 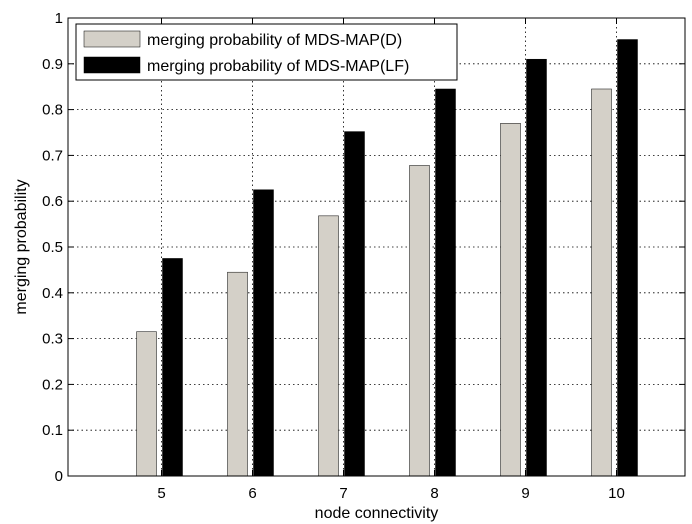 I want to click on x-tick-label: 10, so click(x=616, y=493).